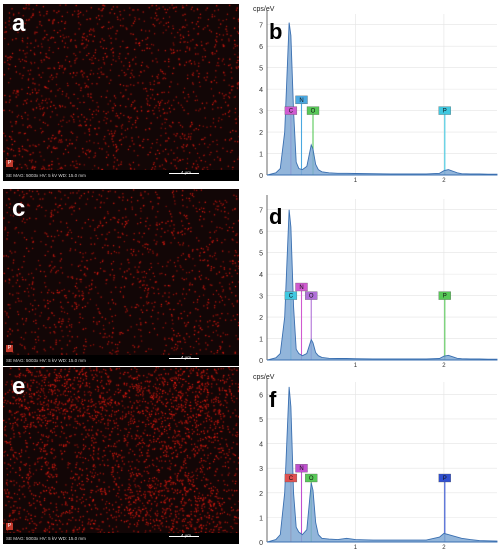 The width and height of the screenshot is (501, 551). Describe the element at coordinates (19, 23) in the screenshot. I see `panel-label: a` at that location.